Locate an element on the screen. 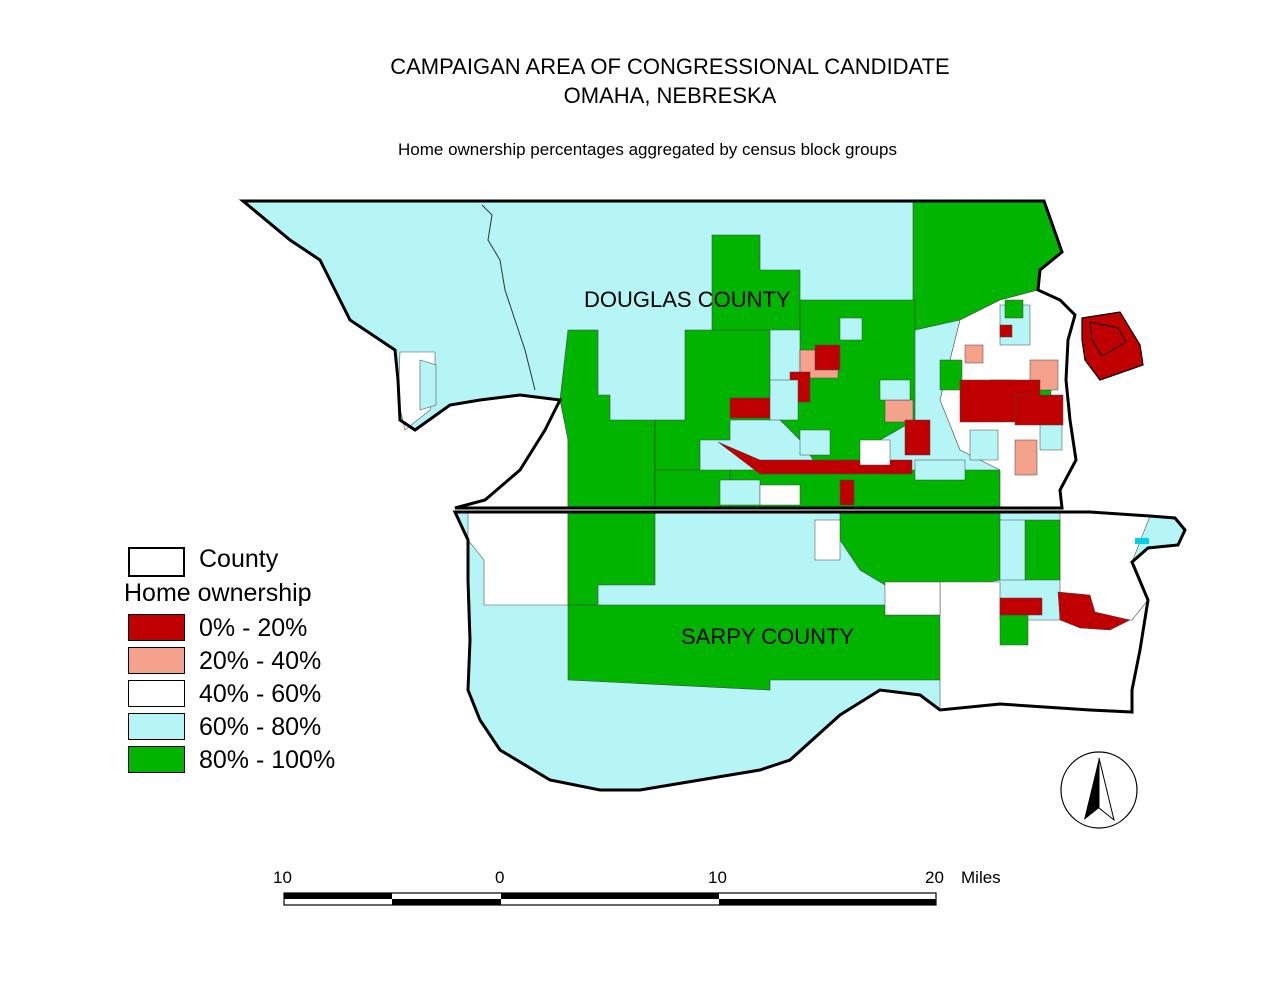 This screenshot has width=1280, height=988. scale-bar is located at coordinates (610, 899).